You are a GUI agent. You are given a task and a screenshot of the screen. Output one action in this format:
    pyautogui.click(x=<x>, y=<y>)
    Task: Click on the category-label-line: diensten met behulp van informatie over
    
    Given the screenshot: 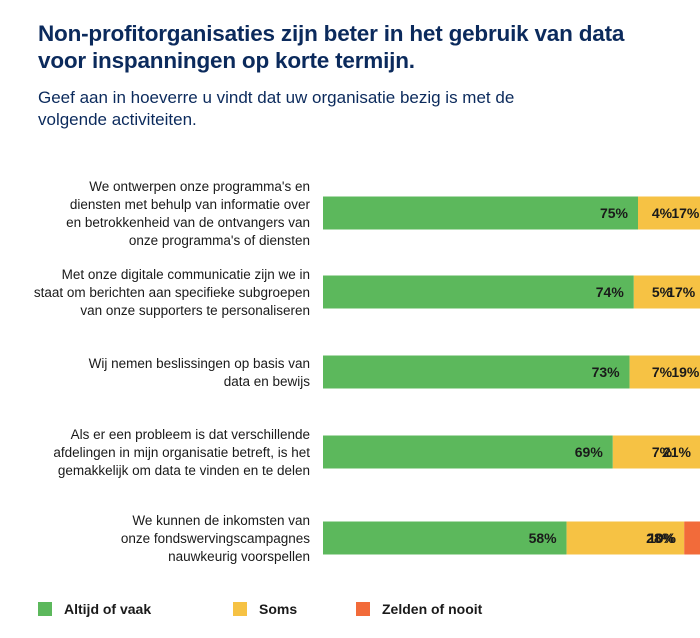 What is the action you would take?
    pyautogui.click(x=190, y=204)
    